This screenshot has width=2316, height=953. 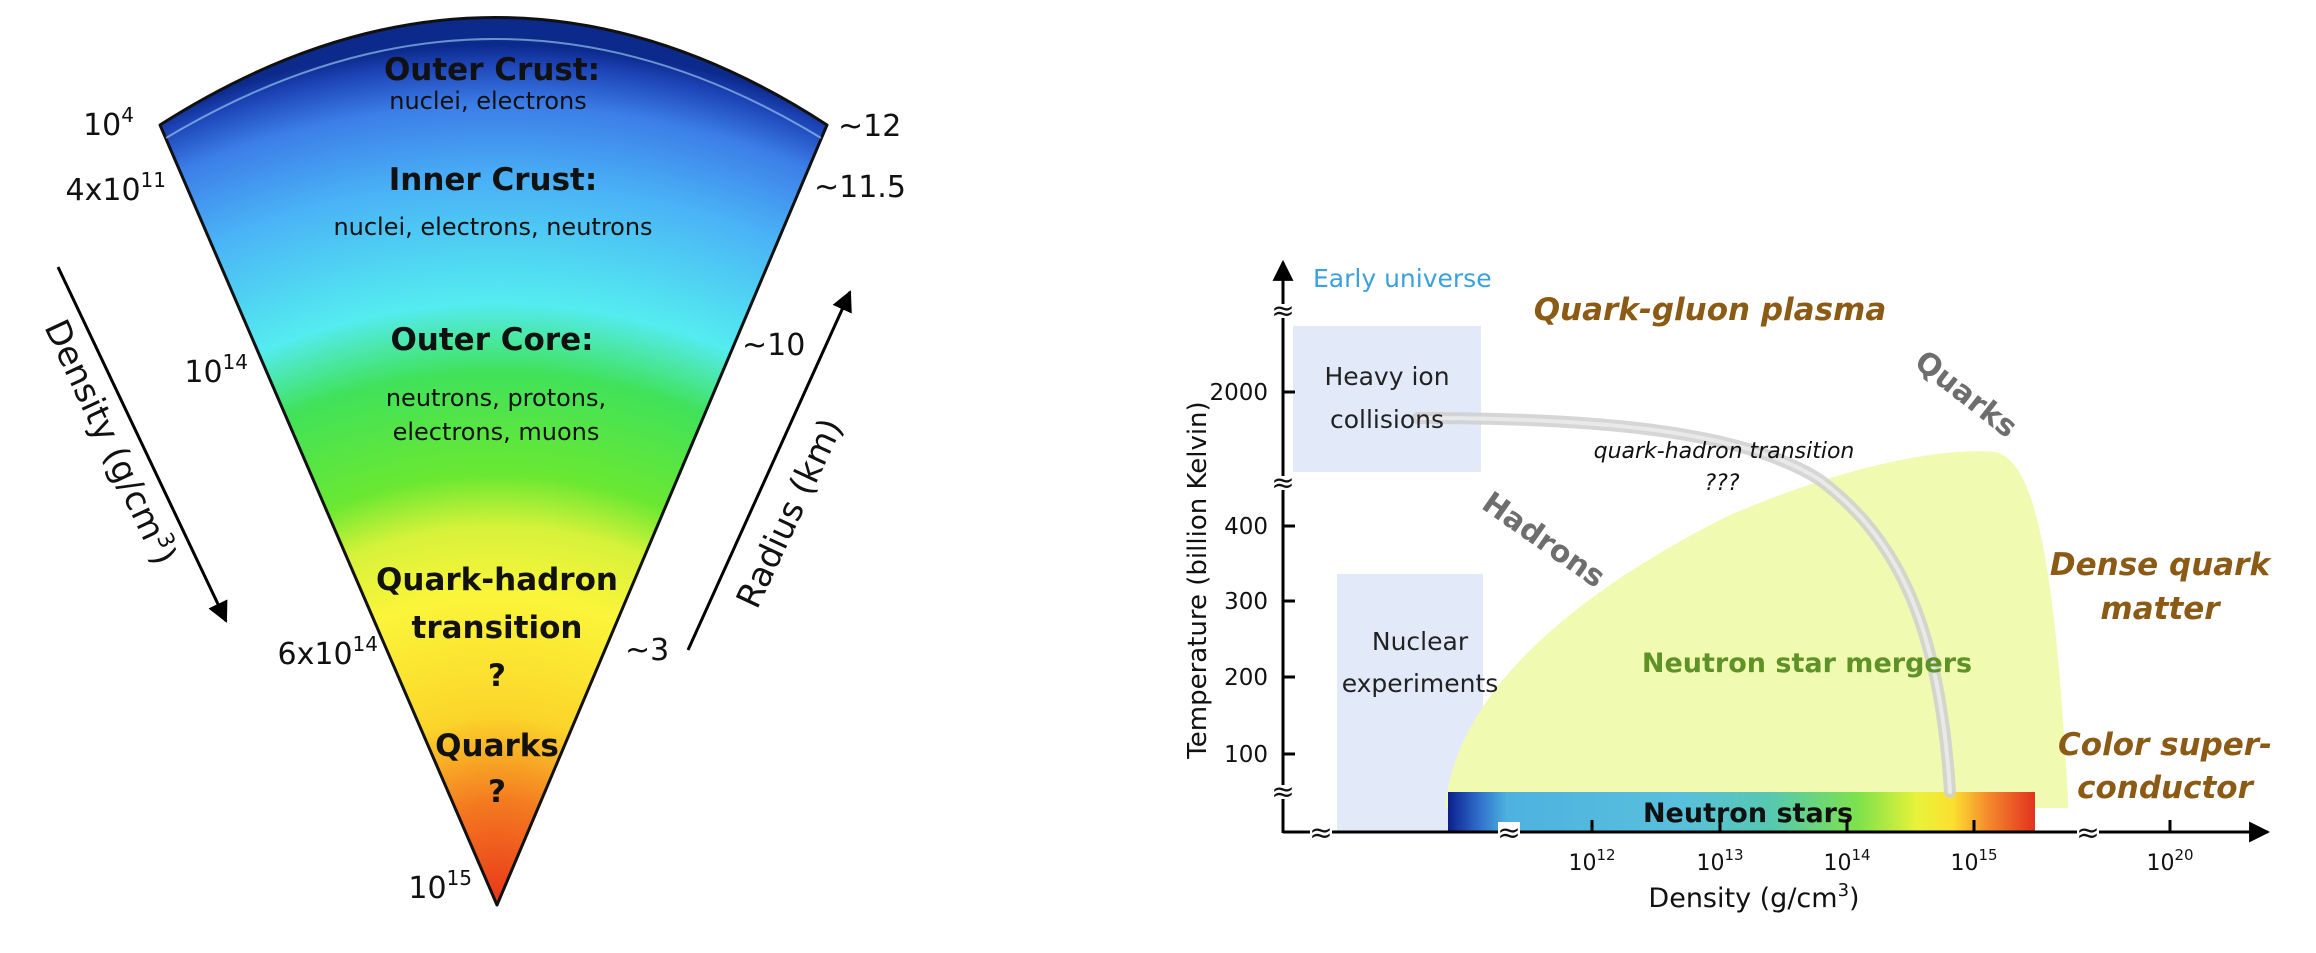 I want to click on y-tick-label: 100, so click(x=1246, y=755).